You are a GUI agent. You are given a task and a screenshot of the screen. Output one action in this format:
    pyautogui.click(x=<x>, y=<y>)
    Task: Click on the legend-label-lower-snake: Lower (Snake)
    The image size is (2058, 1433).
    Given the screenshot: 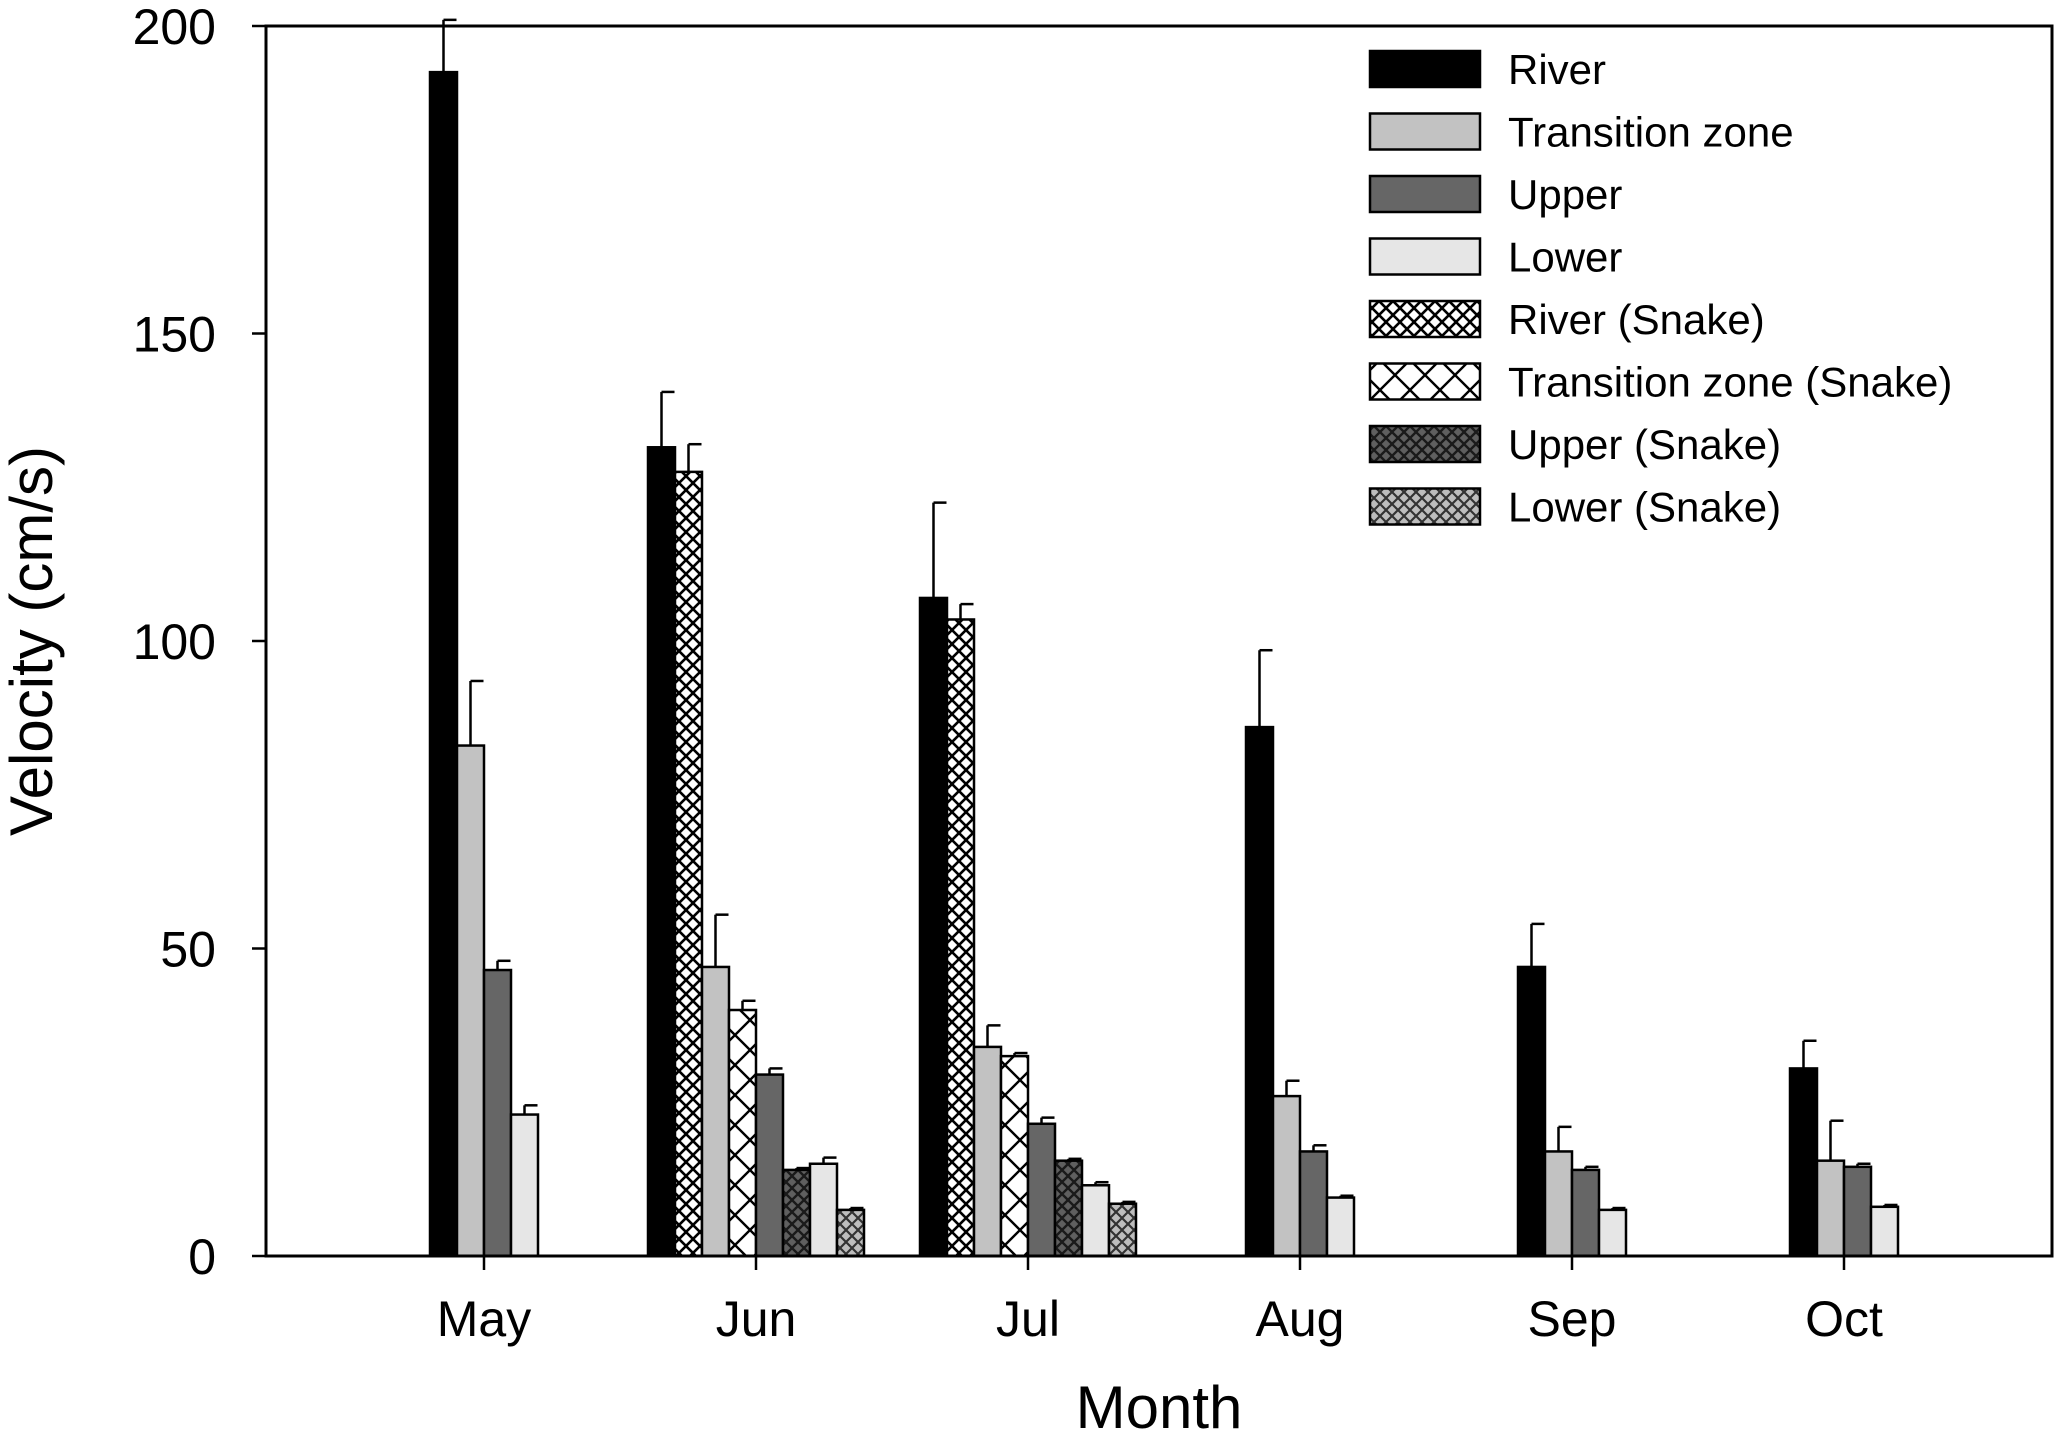 What is the action you would take?
    pyautogui.click(x=1644, y=507)
    